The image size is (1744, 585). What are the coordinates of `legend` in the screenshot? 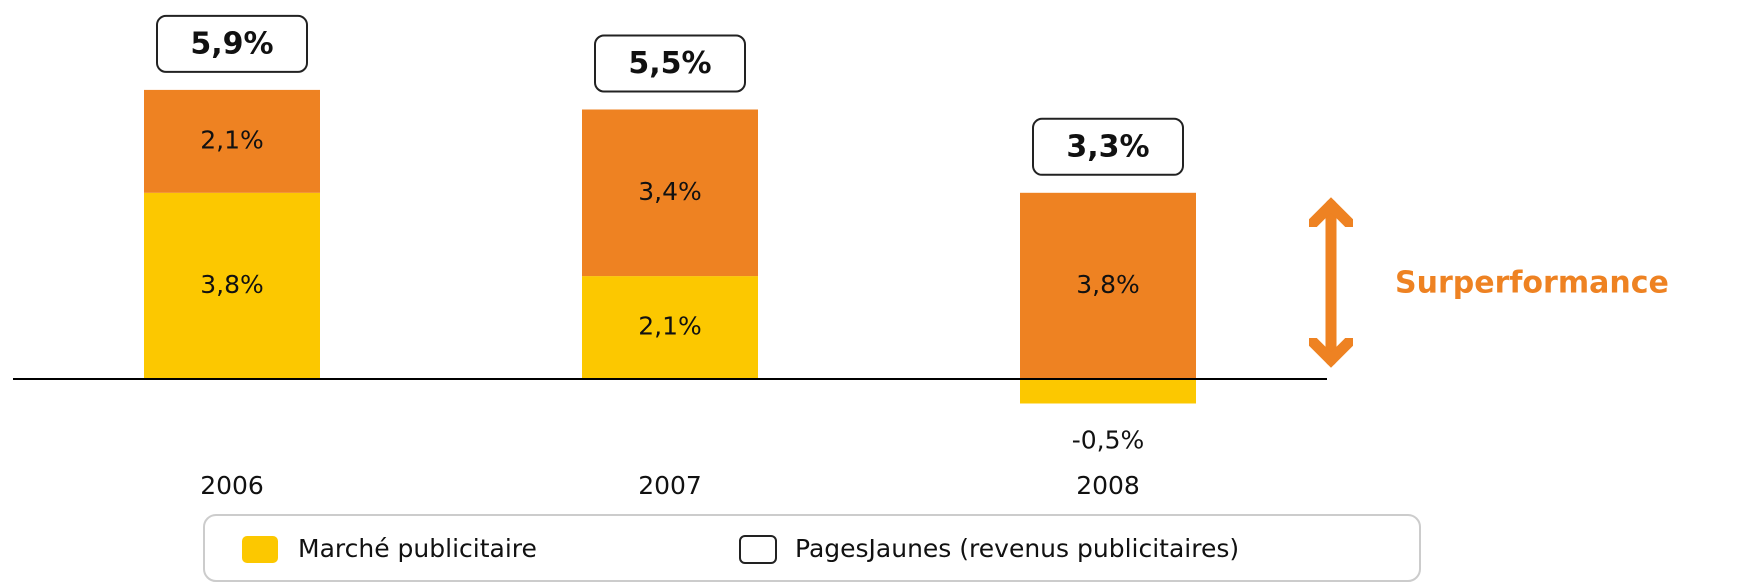 It's located at (812, 548).